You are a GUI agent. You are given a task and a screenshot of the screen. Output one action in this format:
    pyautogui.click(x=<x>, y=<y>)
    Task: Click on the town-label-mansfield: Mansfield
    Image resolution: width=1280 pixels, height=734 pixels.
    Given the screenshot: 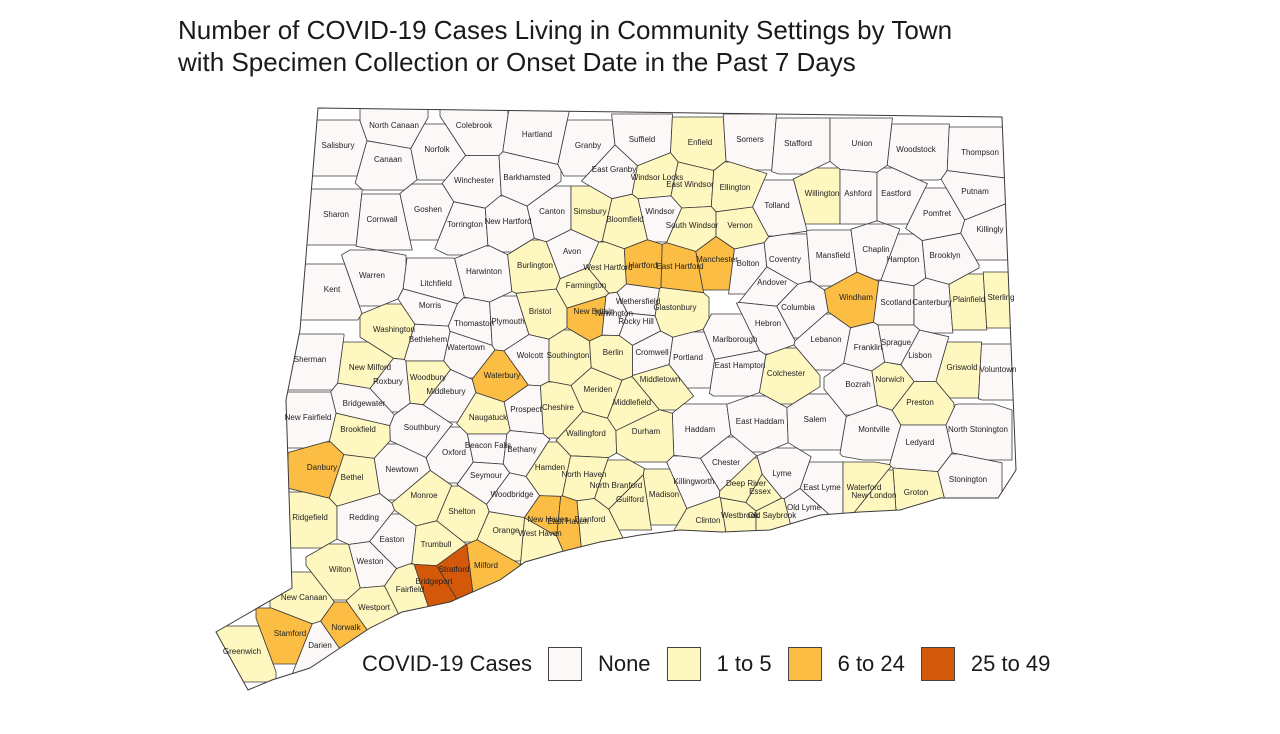 What is the action you would take?
    pyautogui.click(x=833, y=255)
    